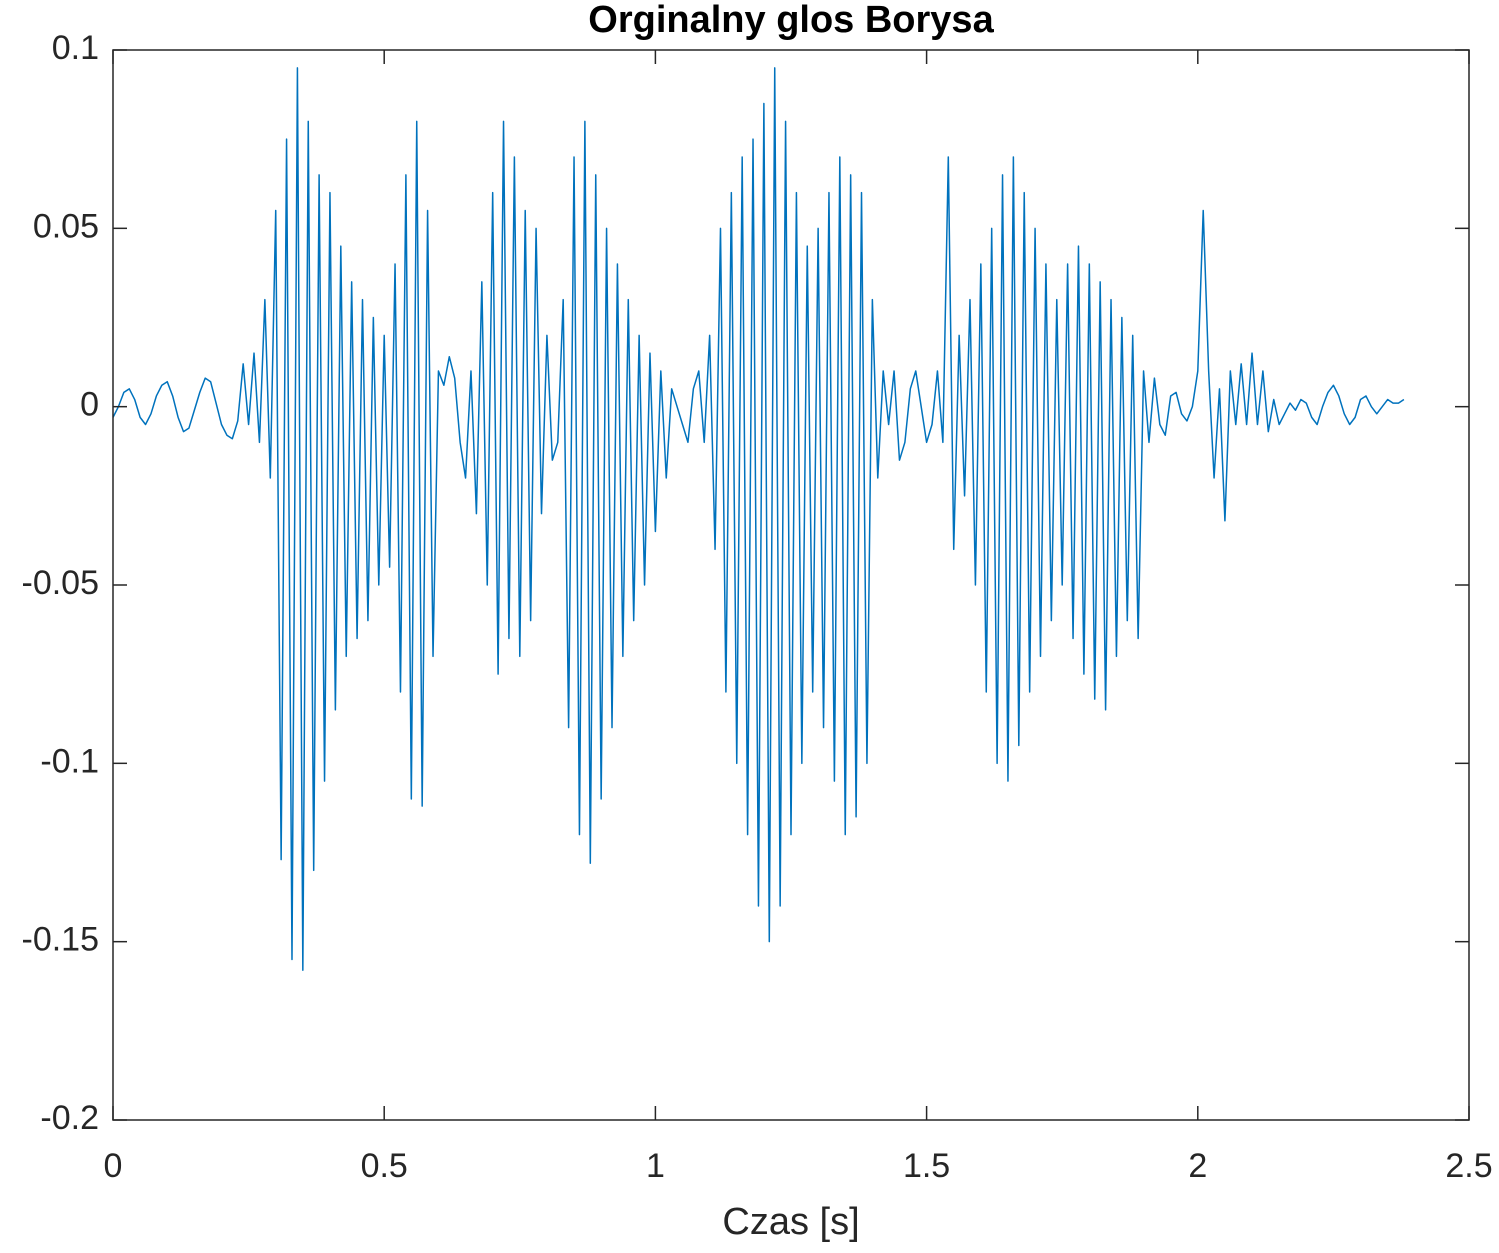  I want to click on chart-title: Orginalny glos Borysa, so click(791, 20).